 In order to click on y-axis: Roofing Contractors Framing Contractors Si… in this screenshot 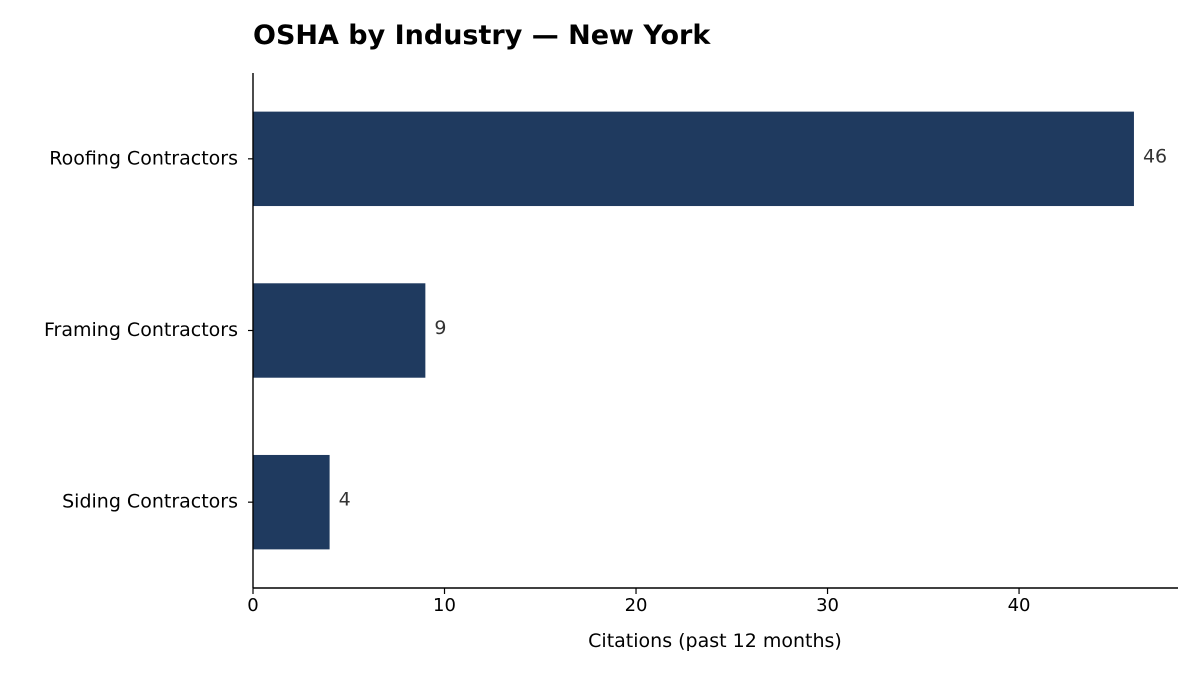, I will do `click(149, 330)`.